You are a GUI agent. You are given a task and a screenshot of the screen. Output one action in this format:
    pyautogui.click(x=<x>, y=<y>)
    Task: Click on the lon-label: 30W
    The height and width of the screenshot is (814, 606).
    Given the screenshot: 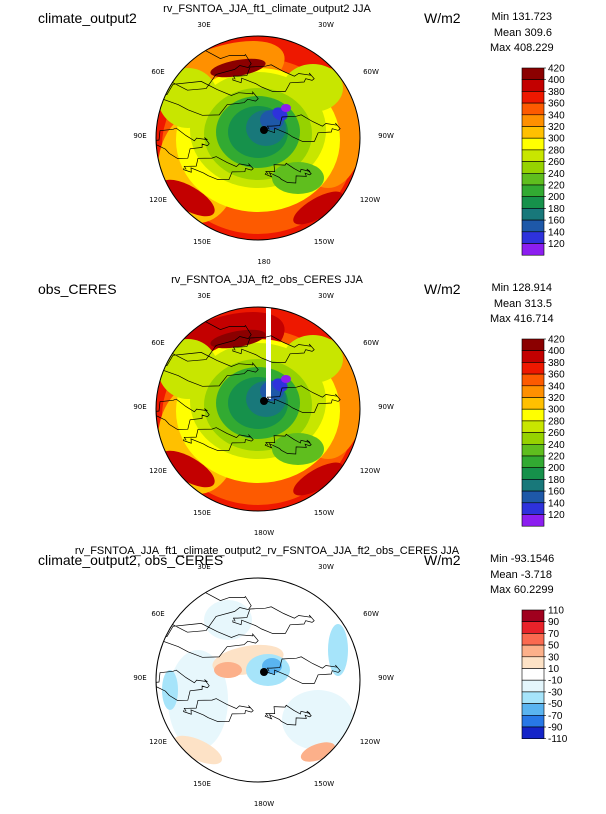 What is the action you would take?
    pyautogui.click(x=326, y=296)
    